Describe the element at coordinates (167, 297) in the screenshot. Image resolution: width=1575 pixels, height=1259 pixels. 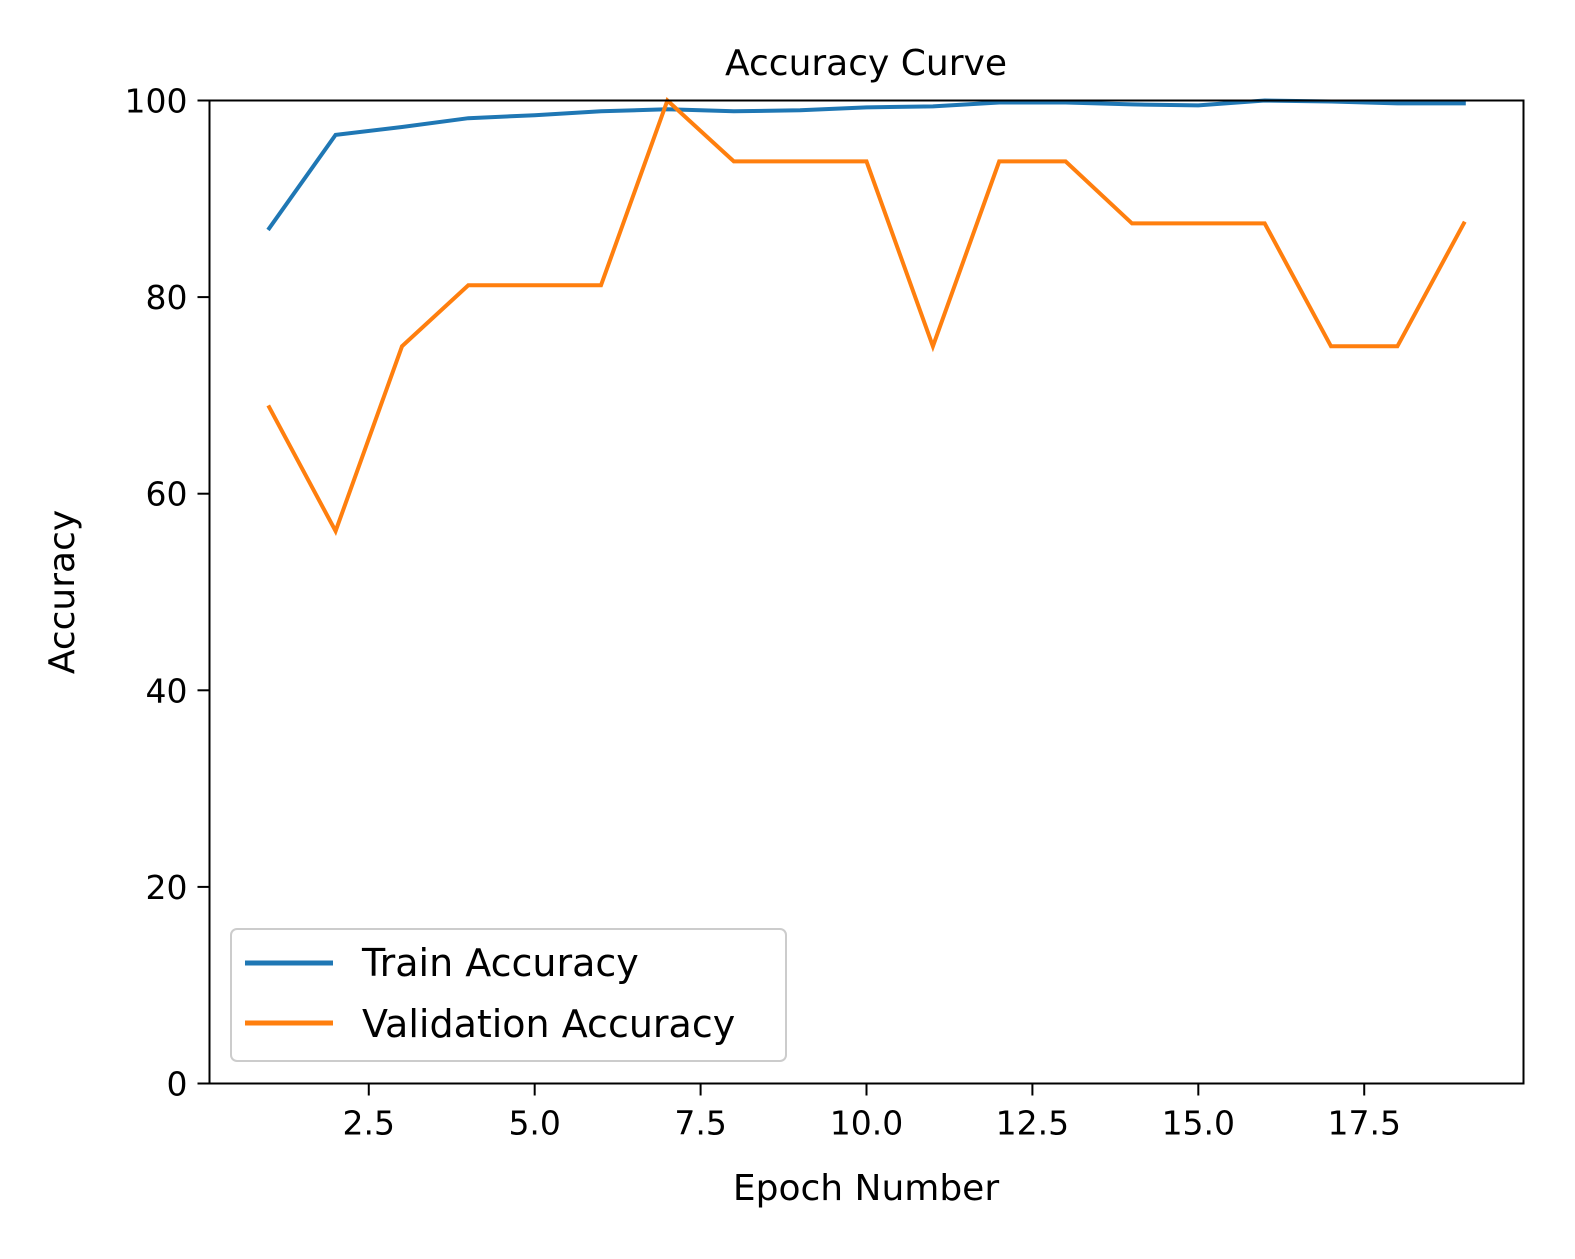
I see `y-tick-label: 80` at that location.